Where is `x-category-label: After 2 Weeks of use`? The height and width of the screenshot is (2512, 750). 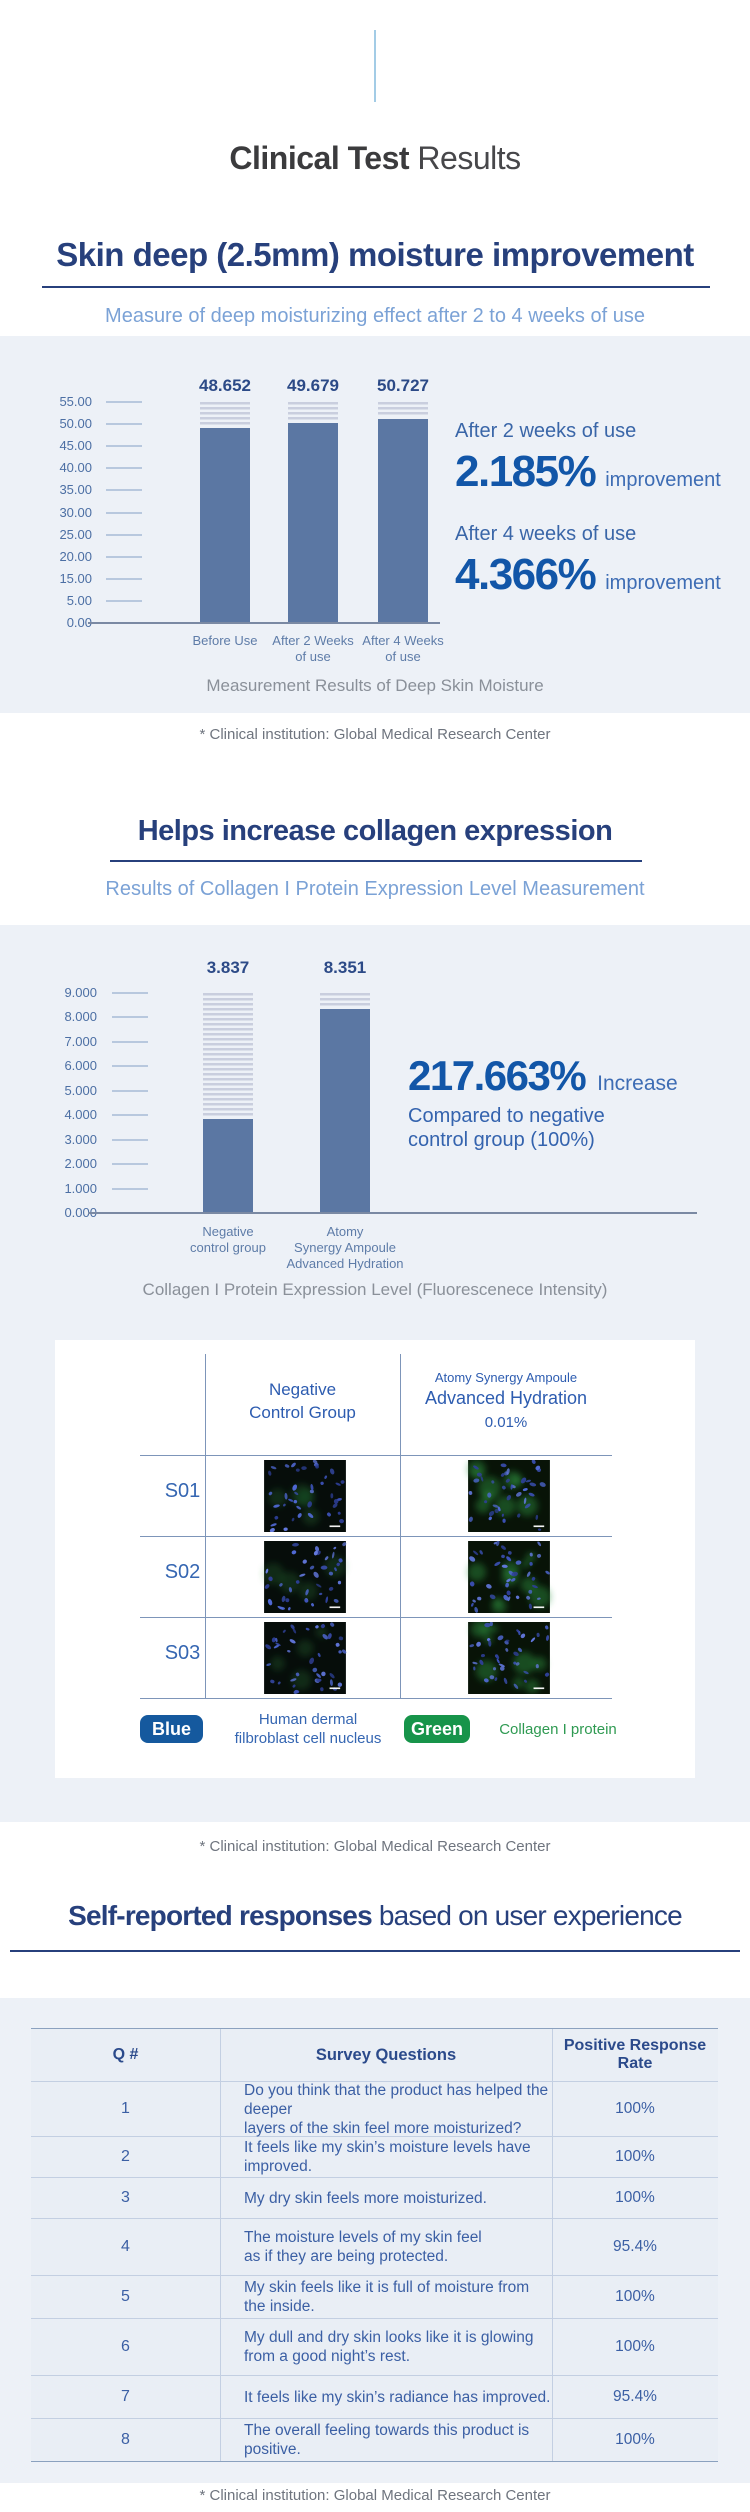 x-category-label: After 2 Weeks of use is located at coordinates (313, 648).